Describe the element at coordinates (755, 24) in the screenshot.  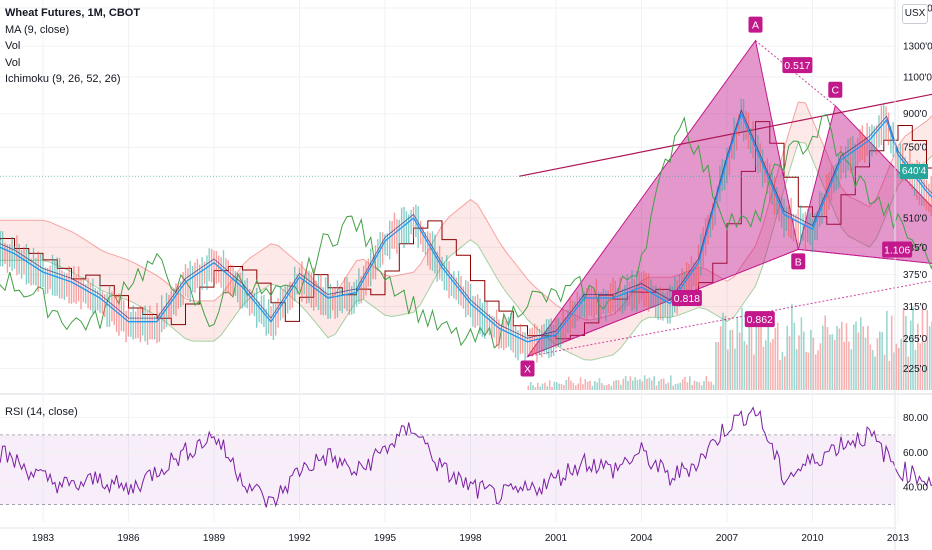
I see `point-label-a-box` at that location.